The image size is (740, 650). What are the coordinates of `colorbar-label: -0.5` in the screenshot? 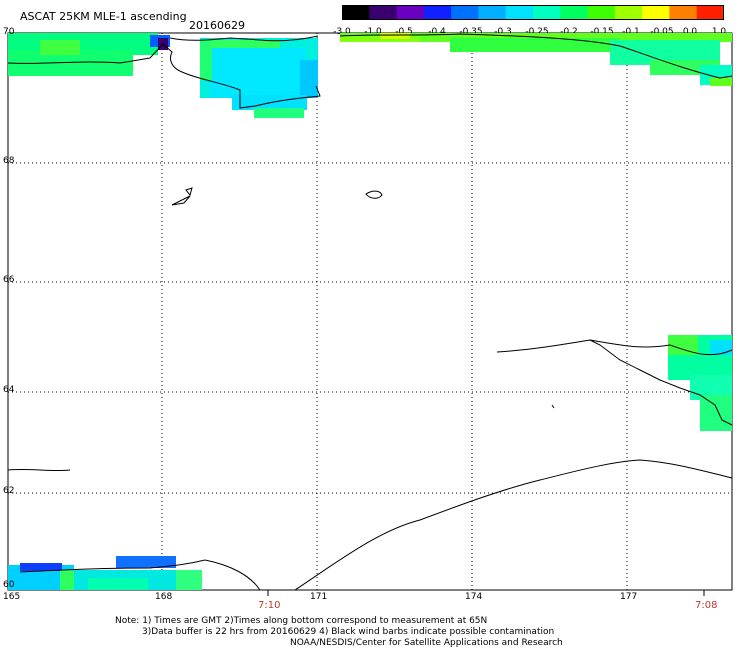 It's located at (404, 32).